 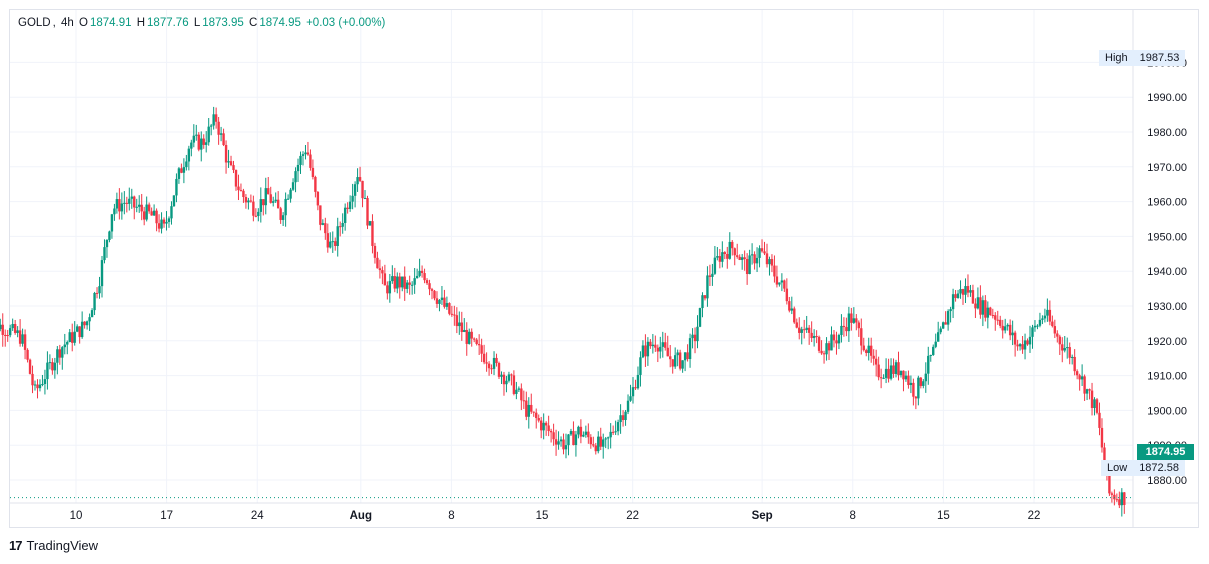 I want to click on last-price-tag: 1874.95, so click(x=1165, y=452).